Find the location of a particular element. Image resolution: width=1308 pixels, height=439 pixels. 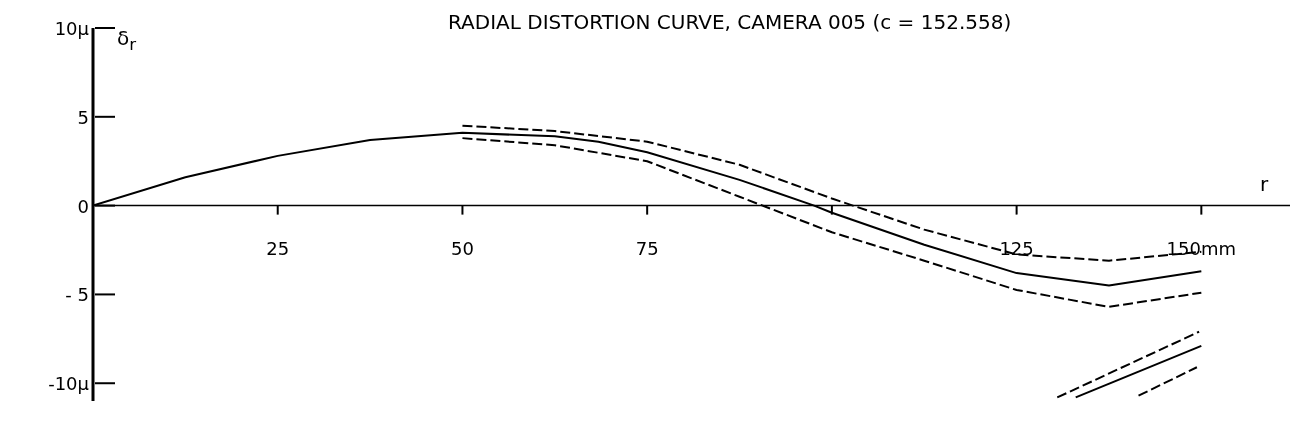

y-tick-label: - 5 is located at coordinates (77, 295).